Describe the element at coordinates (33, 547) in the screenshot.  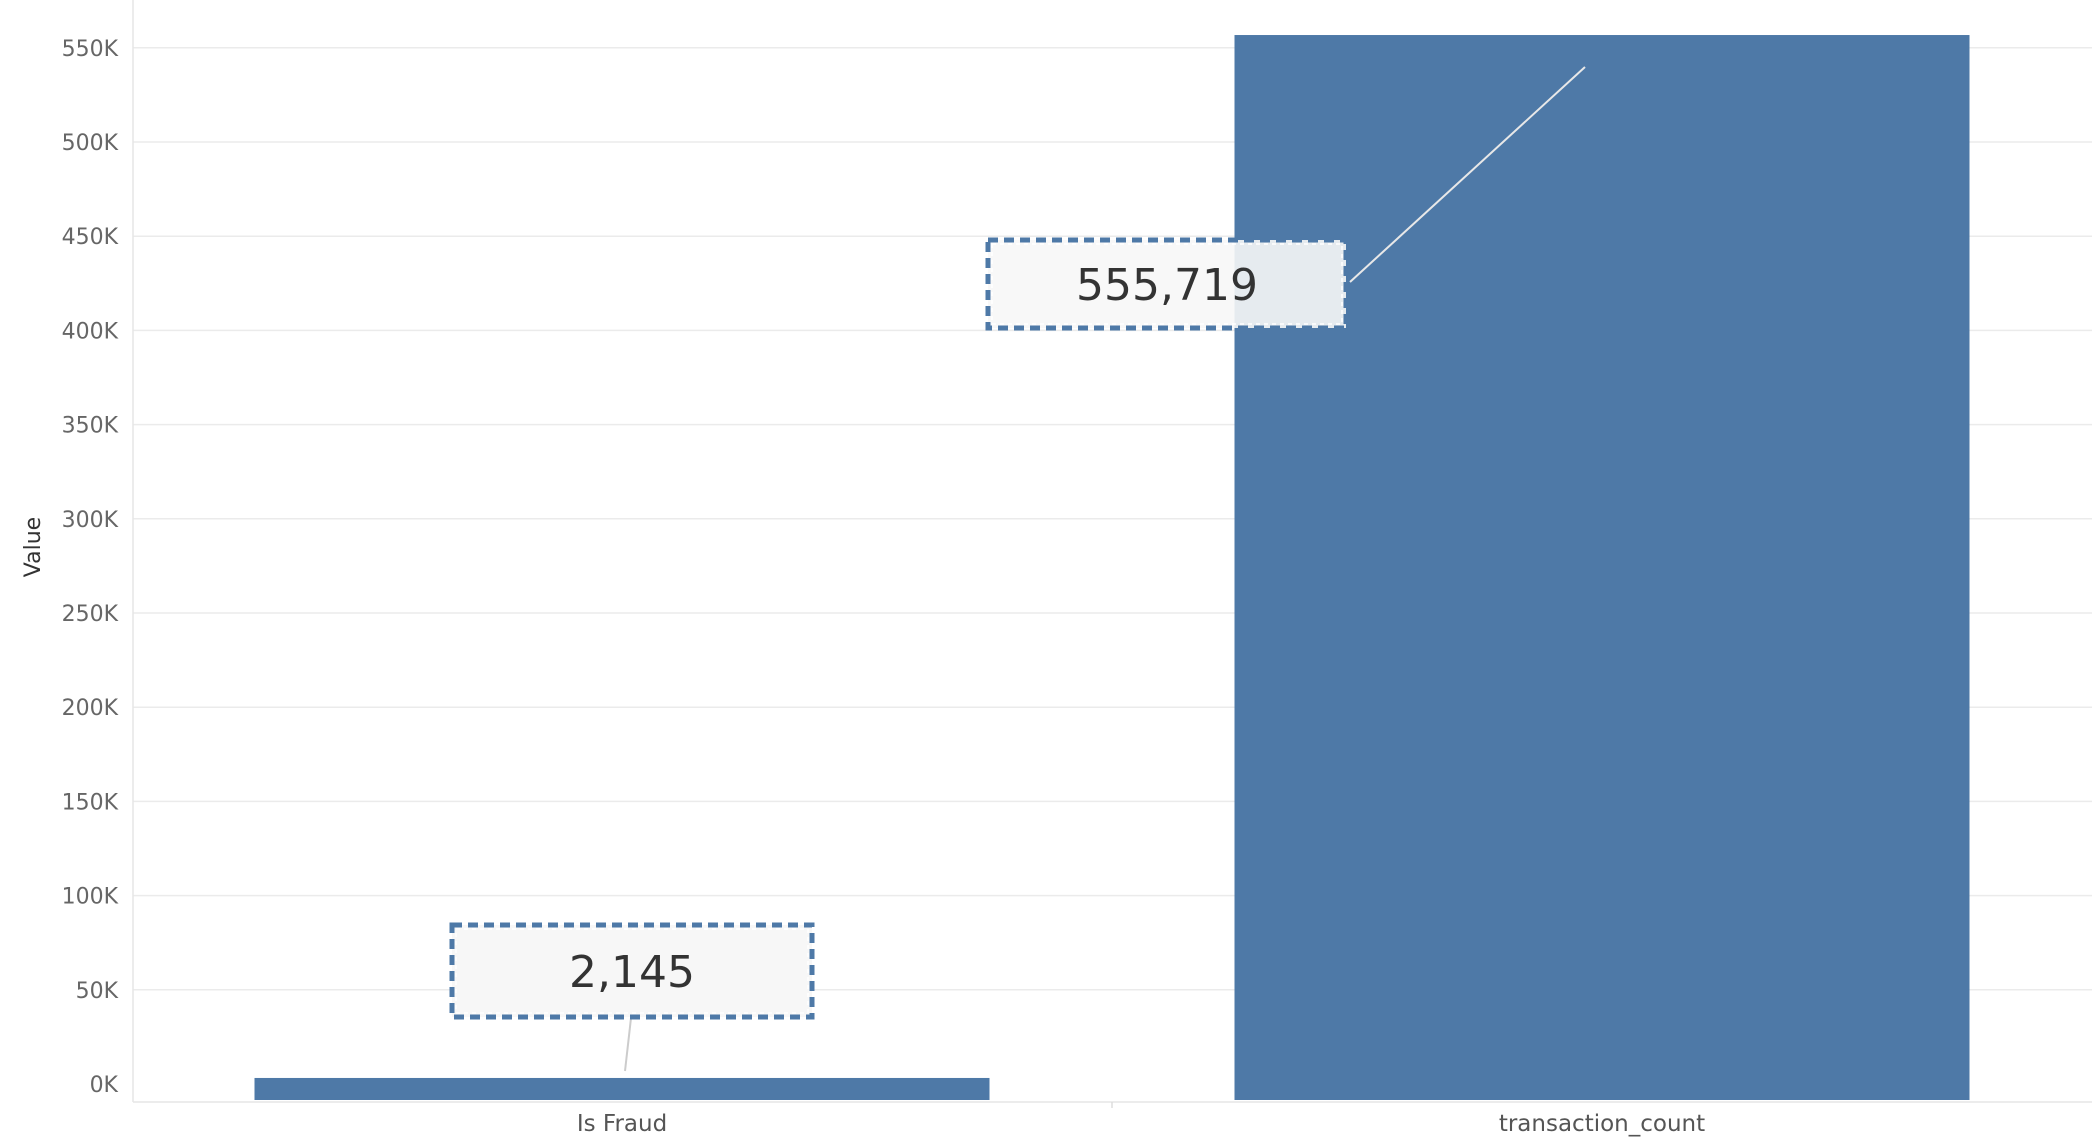
I see `y-axis-title: Value` at that location.